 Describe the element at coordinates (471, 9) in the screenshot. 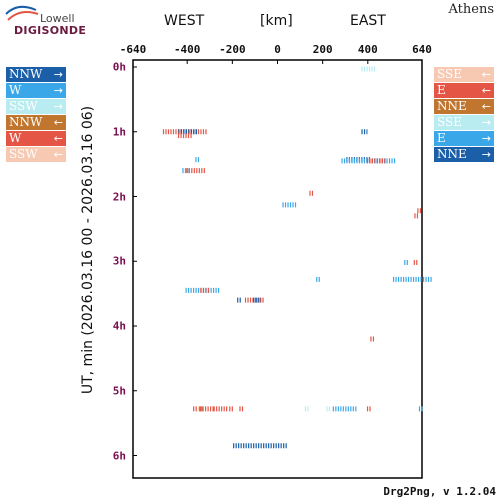

I see `station-name: Athens` at that location.